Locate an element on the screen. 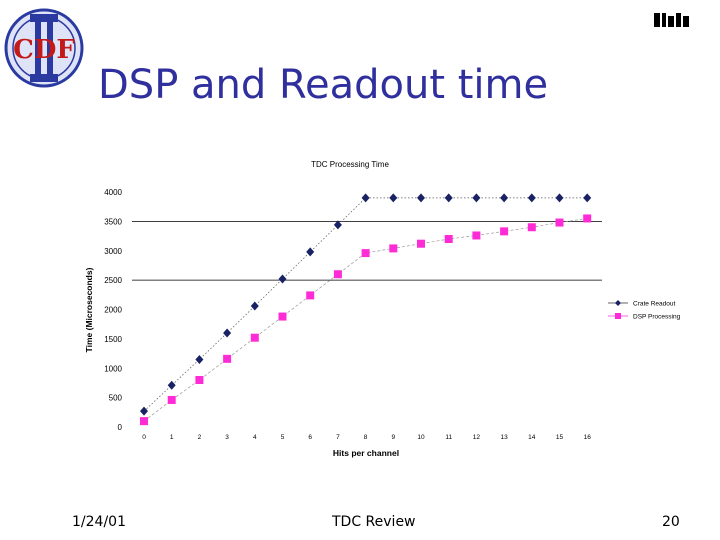 This screenshot has height=540, width=720. x-tick-label: 10 is located at coordinates (421, 437).